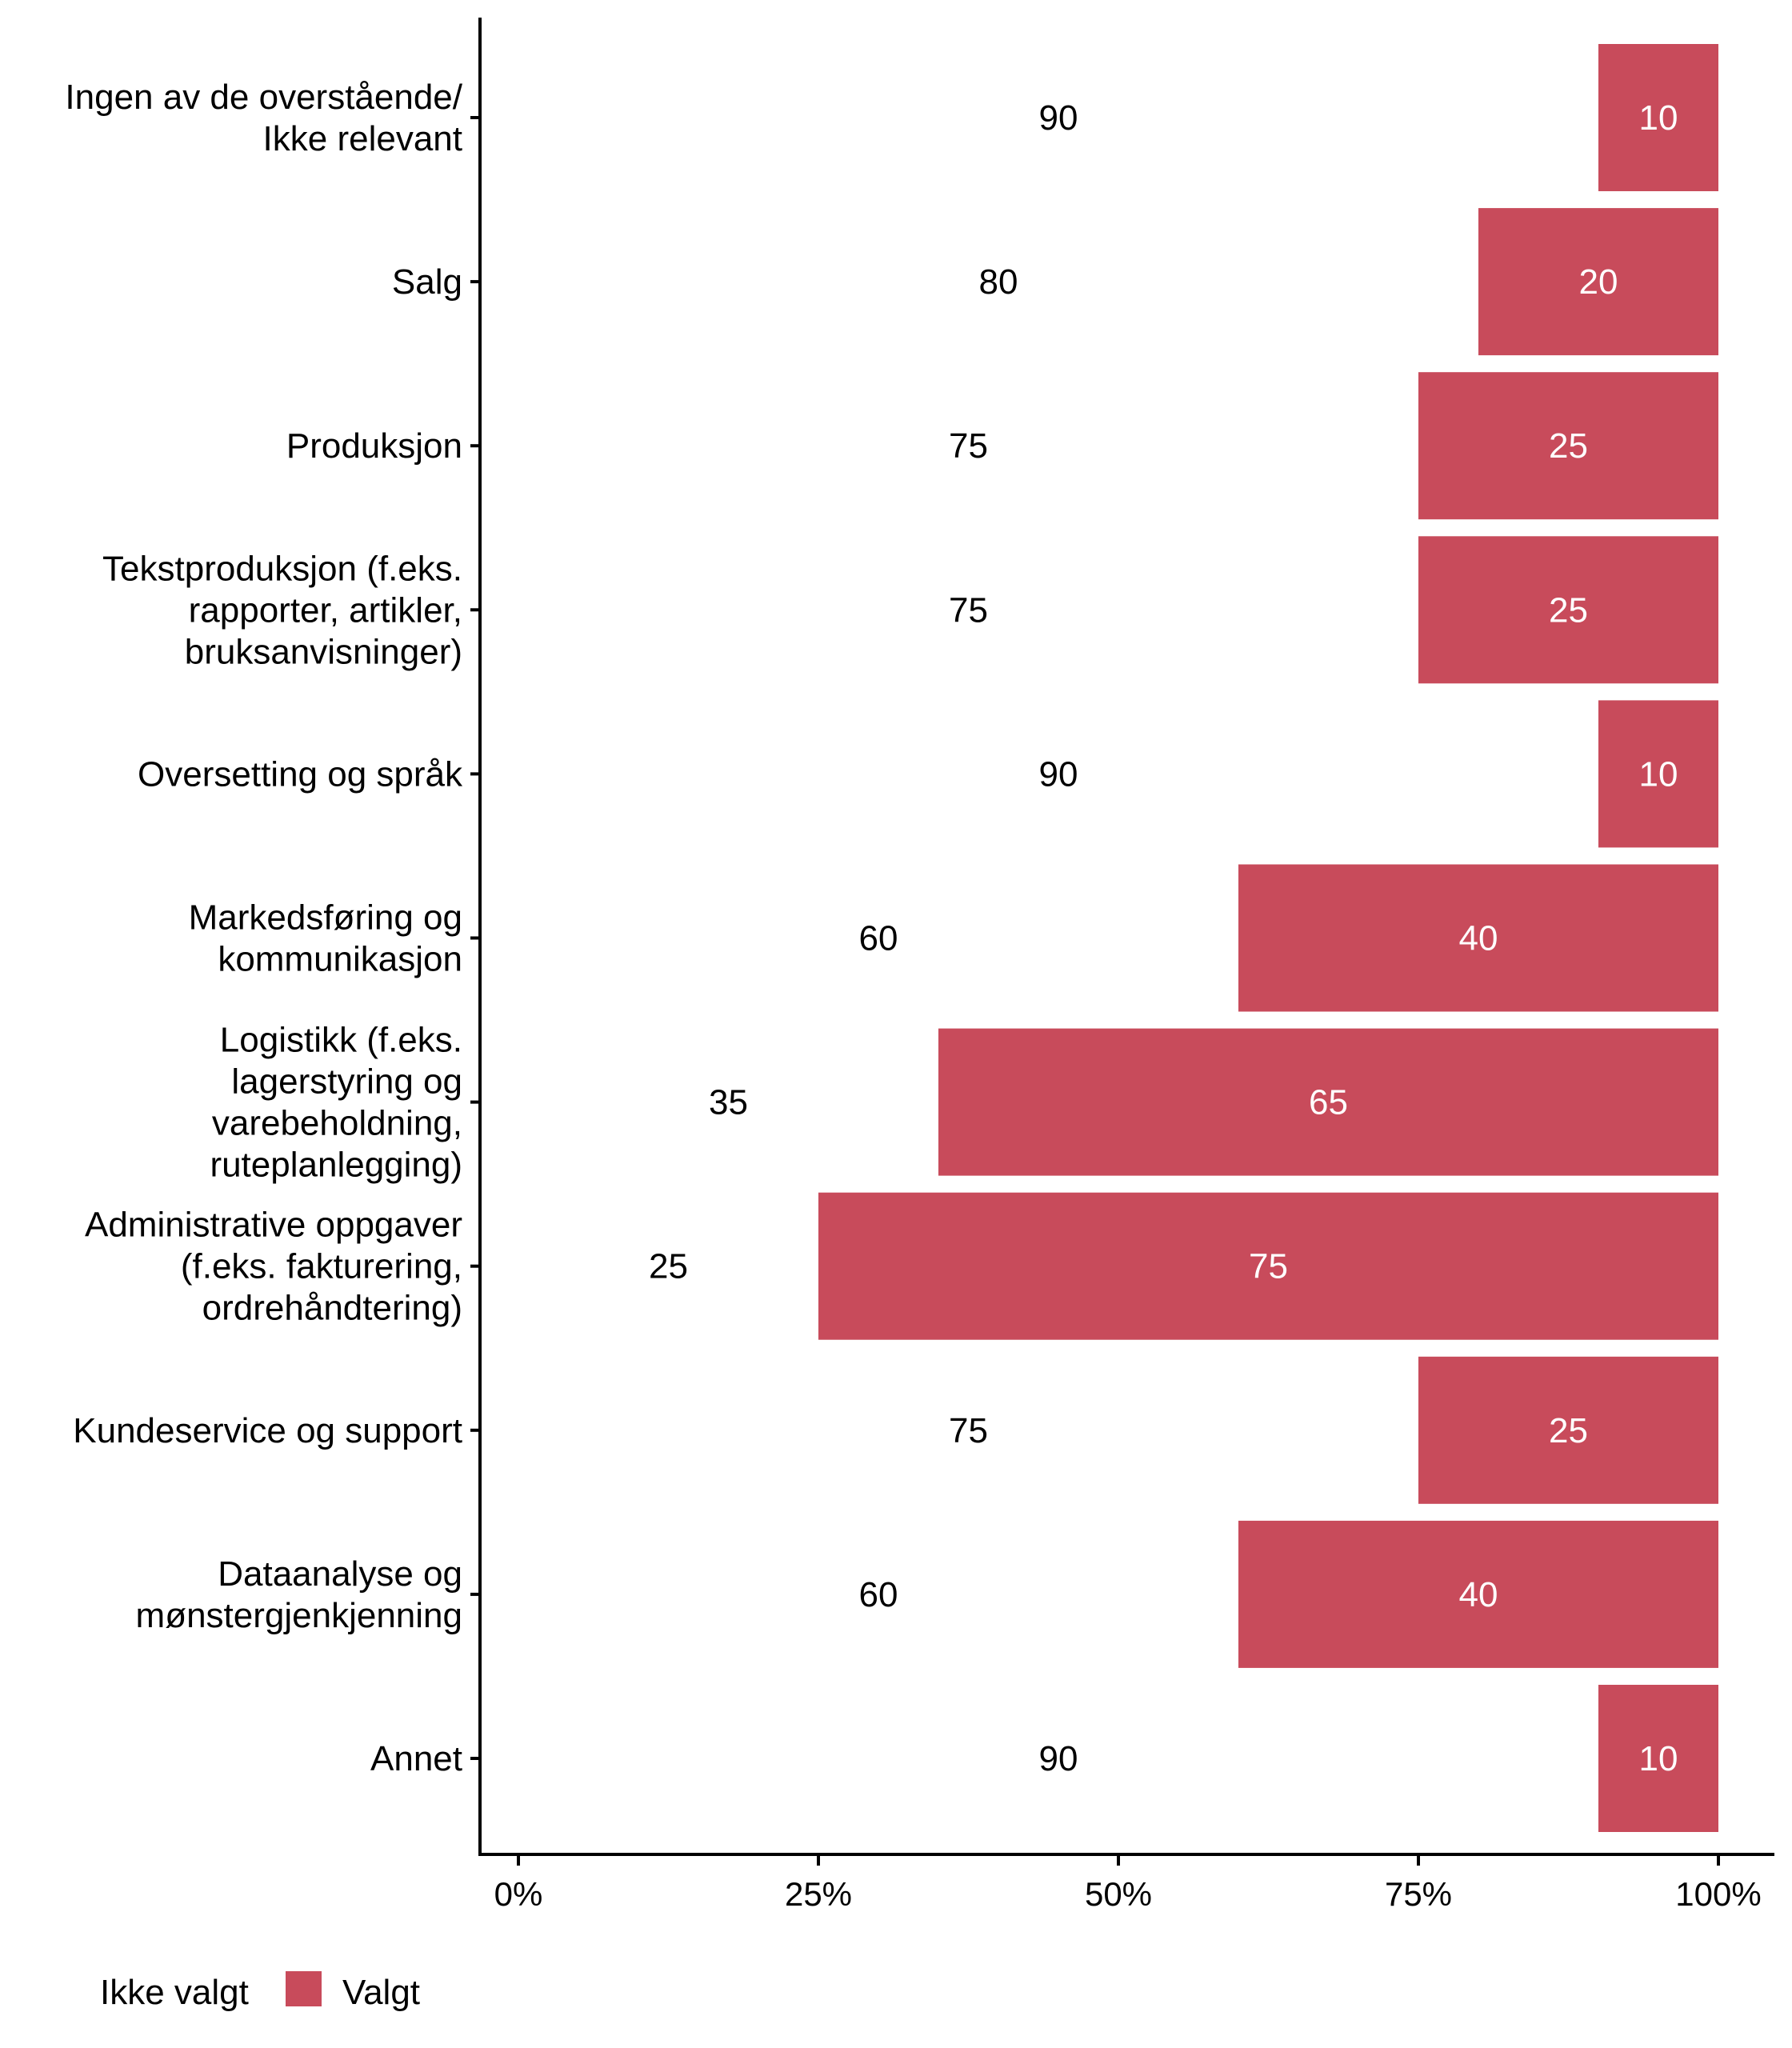 This screenshot has height=2048, width=1792. I want to click on category-label: Produksjon, so click(374, 446).